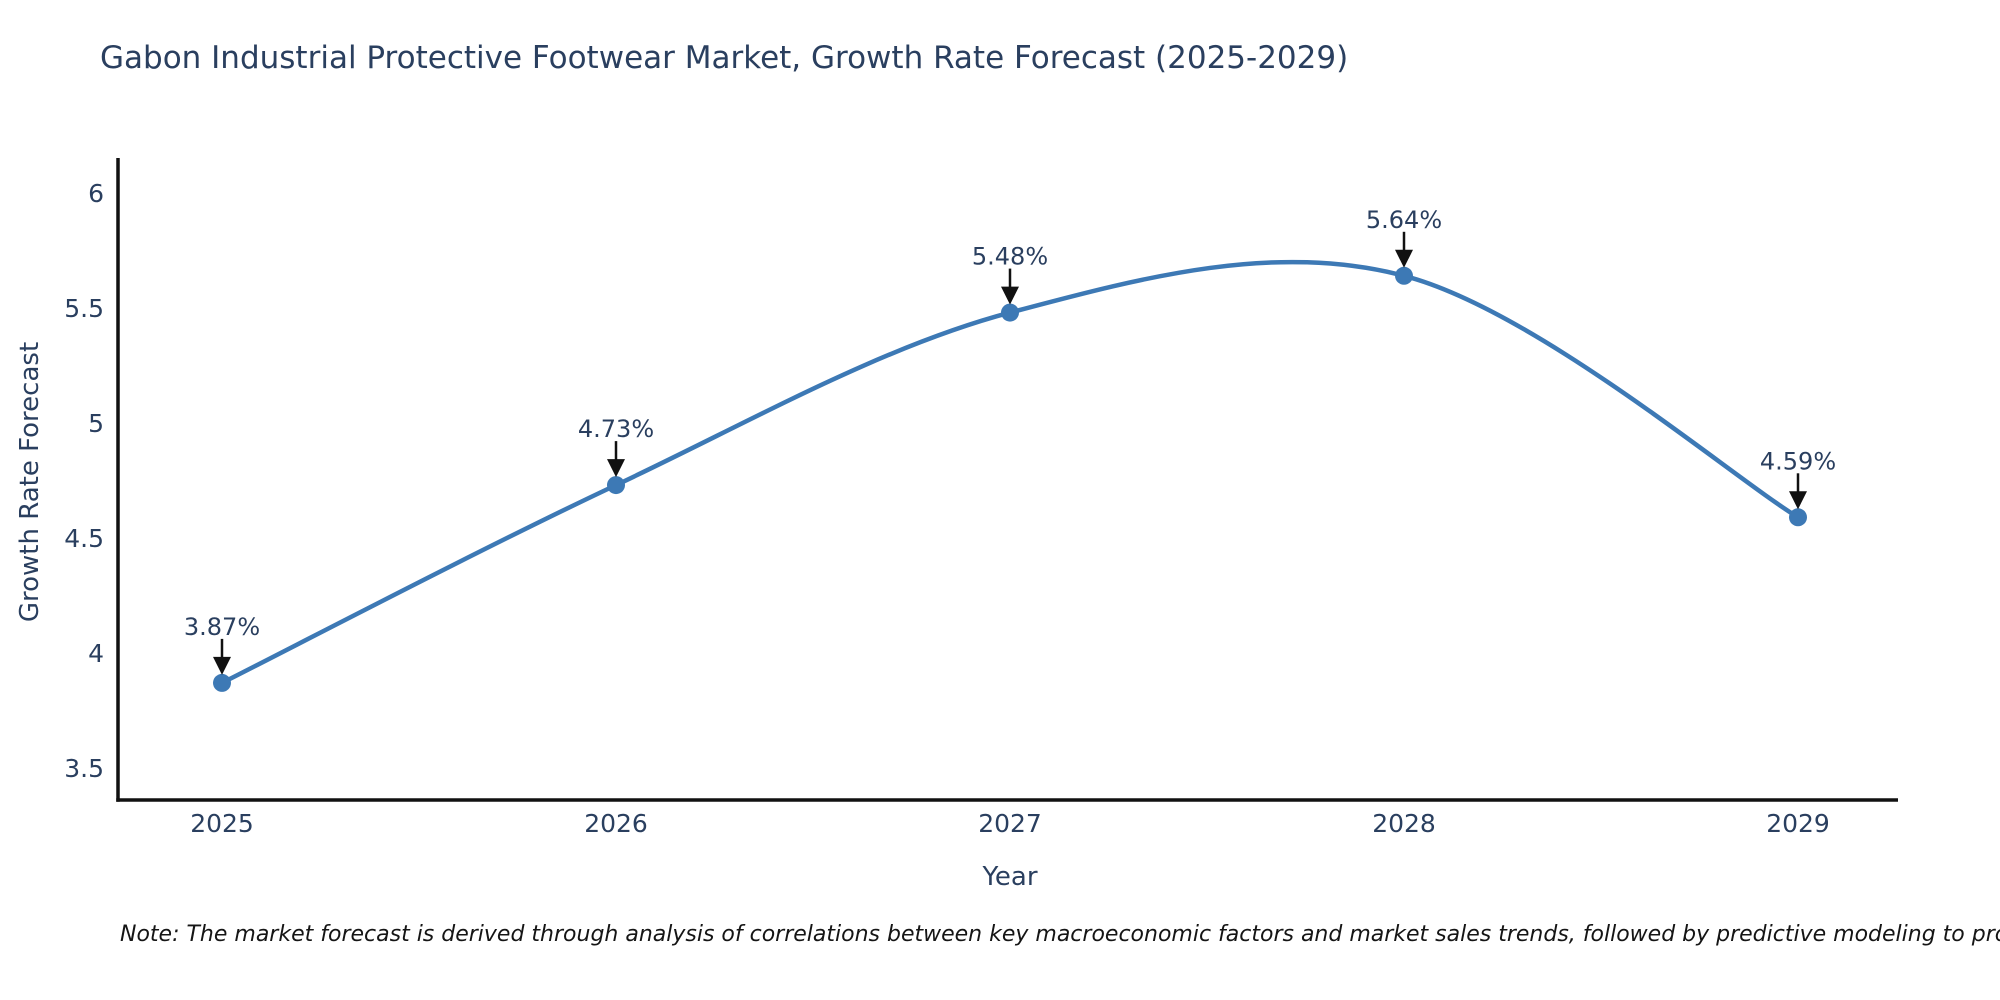 This screenshot has width=2000, height=1000. What do you see at coordinates (616, 485) in the screenshot?
I see `data-point-2026` at bounding box center [616, 485].